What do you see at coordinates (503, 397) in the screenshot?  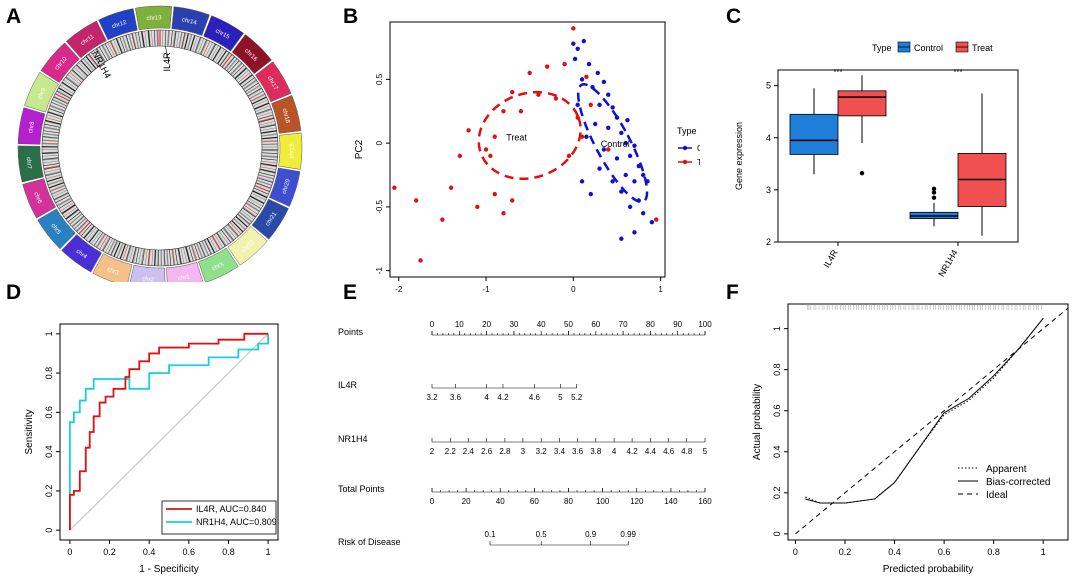 I see `tick-label: 4.2` at bounding box center [503, 397].